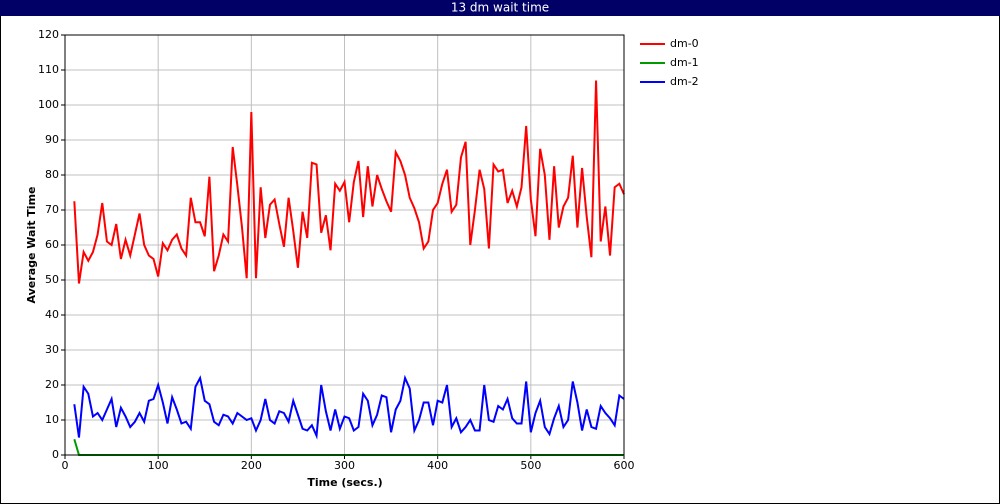 Image resolution: width=1000 pixels, height=504 pixels. What do you see at coordinates (344, 465) in the screenshot?
I see `x-tick-label: 300` at bounding box center [344, 465].